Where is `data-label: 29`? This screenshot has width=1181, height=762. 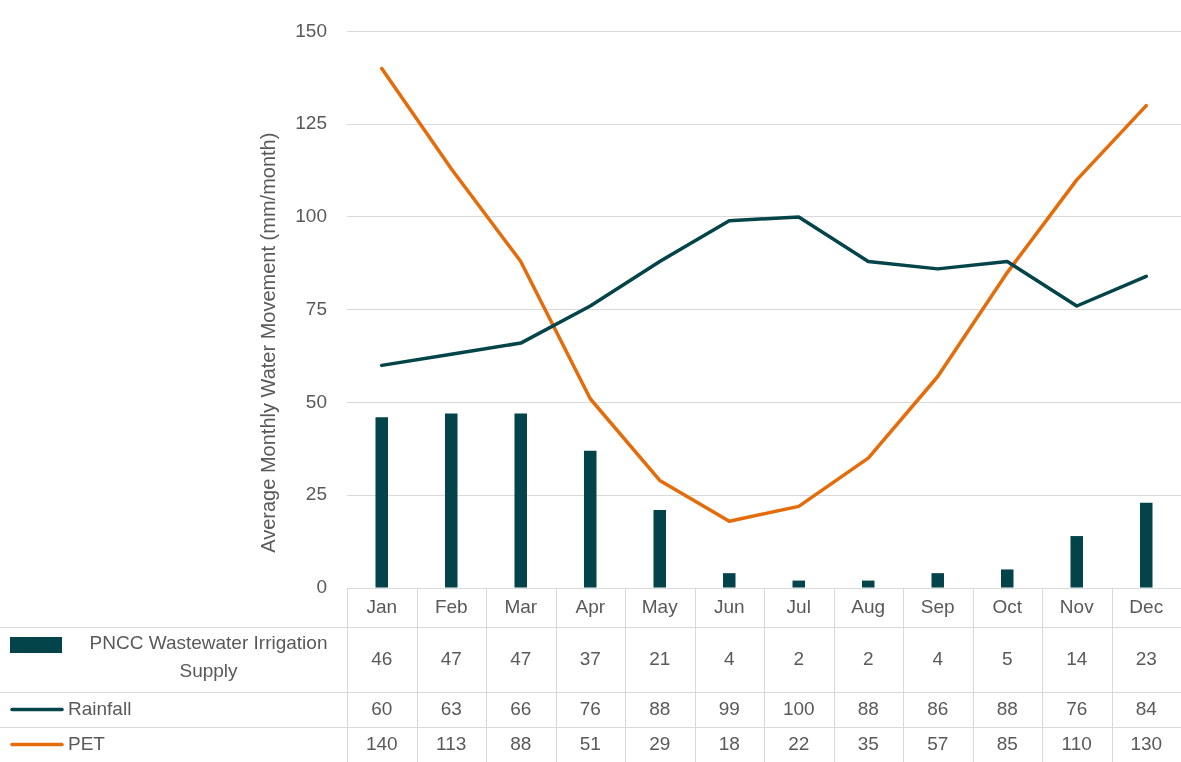 data-label: 29 is located at coordinates (660, 743).